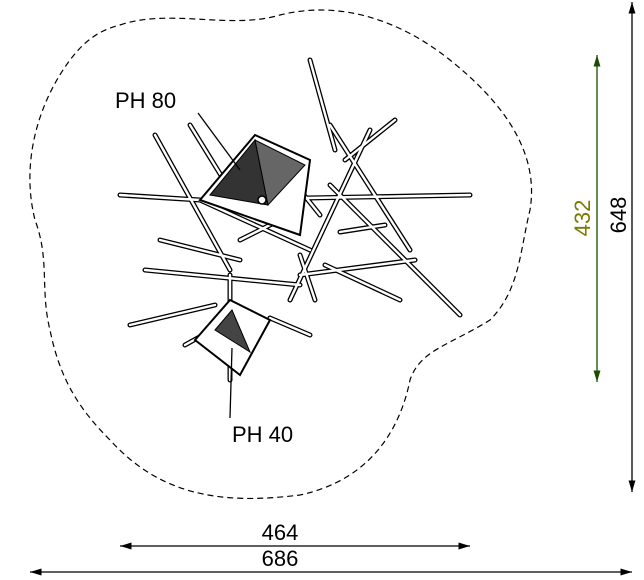 This screenshot has width=644, height=580. I want to click on platform-label: PH 80, so click(145, 100).